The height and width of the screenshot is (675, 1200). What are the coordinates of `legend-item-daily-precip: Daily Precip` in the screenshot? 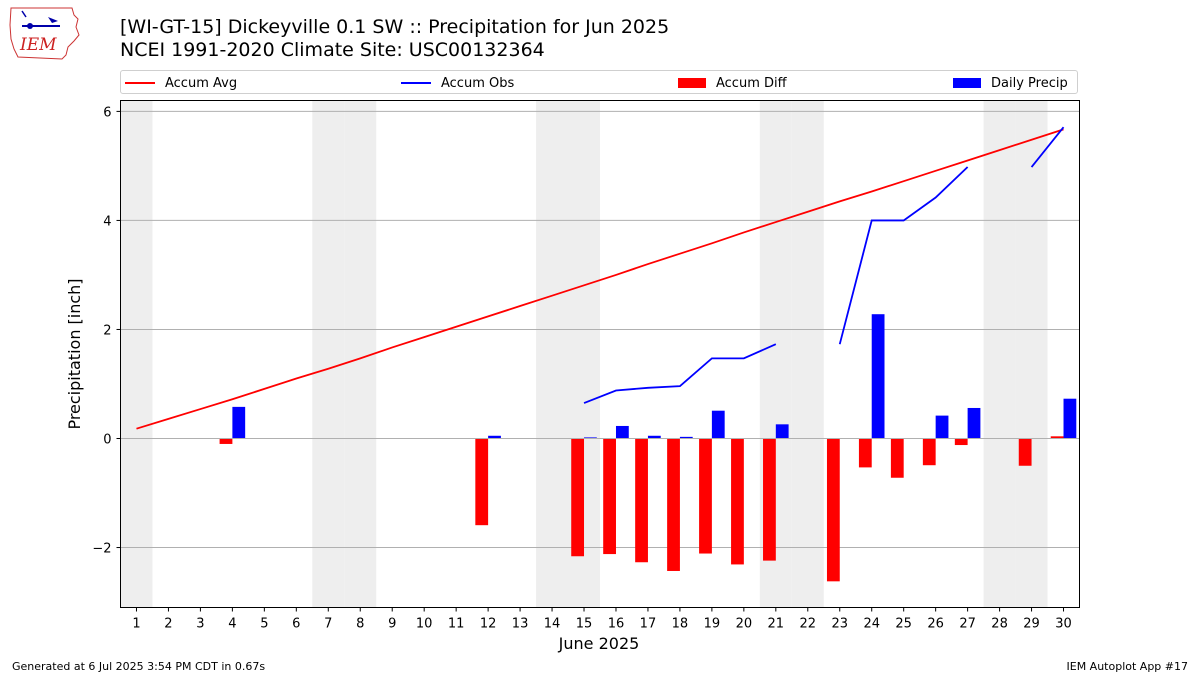 It's located at (1010, 83).